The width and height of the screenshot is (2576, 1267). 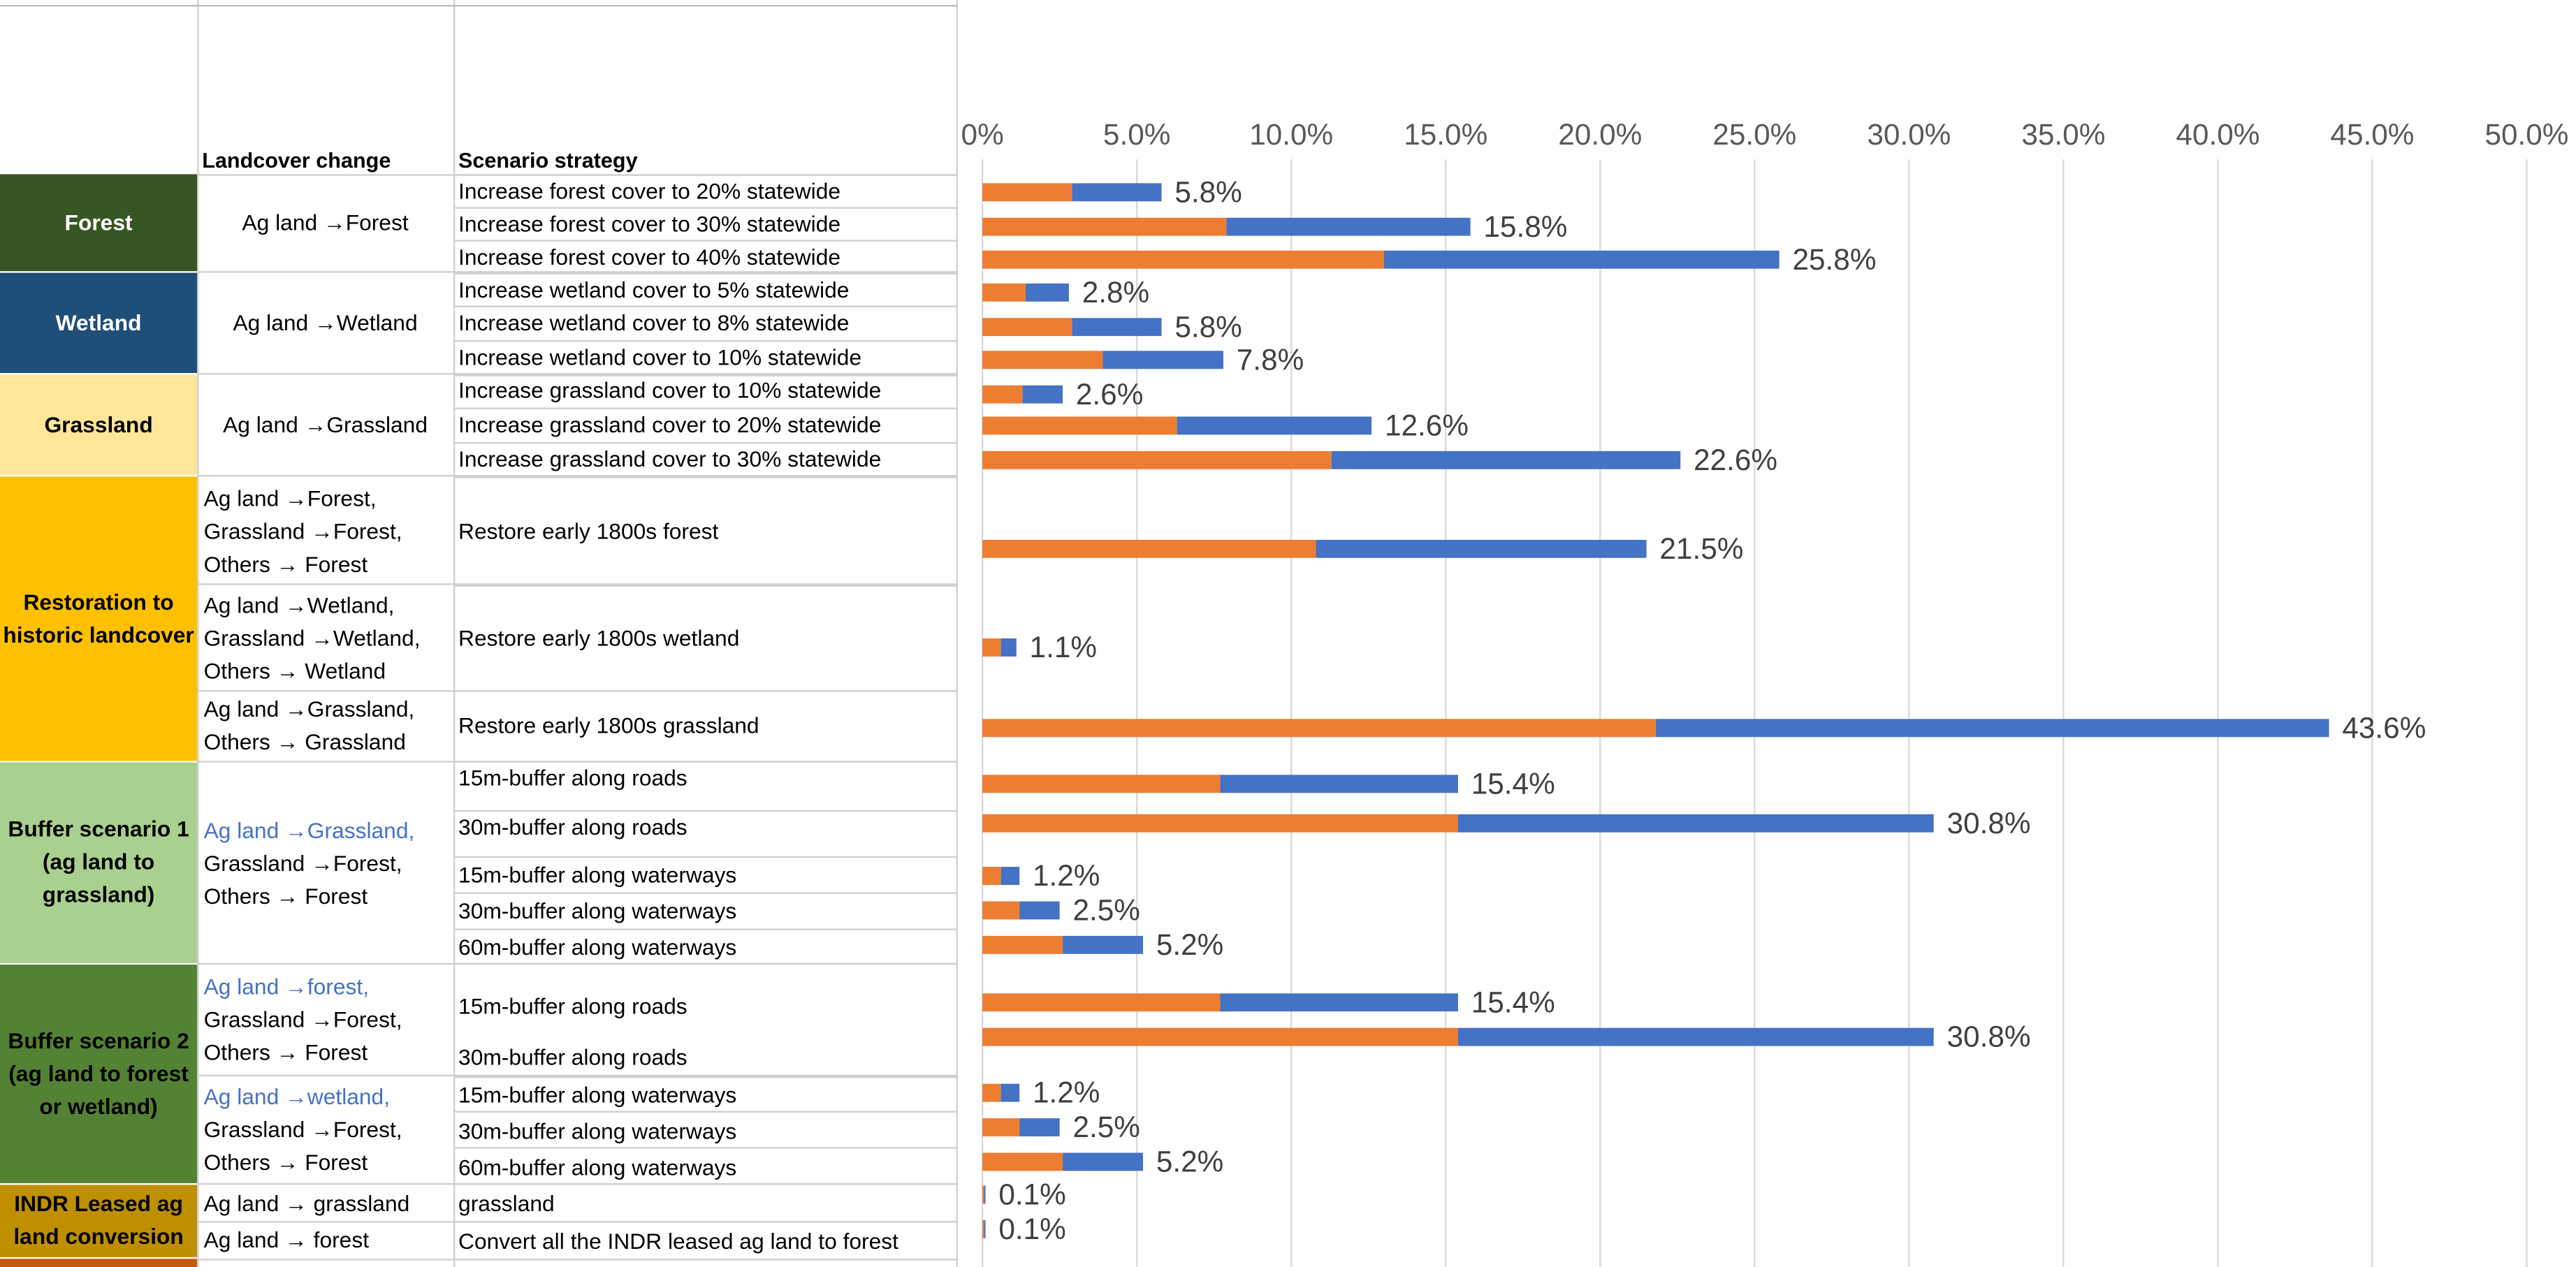 What do you see at coordinates (1754, 134) in the screenshot?
I see `x-tick-label: 25.0%` at bounding box center [1754, 134].